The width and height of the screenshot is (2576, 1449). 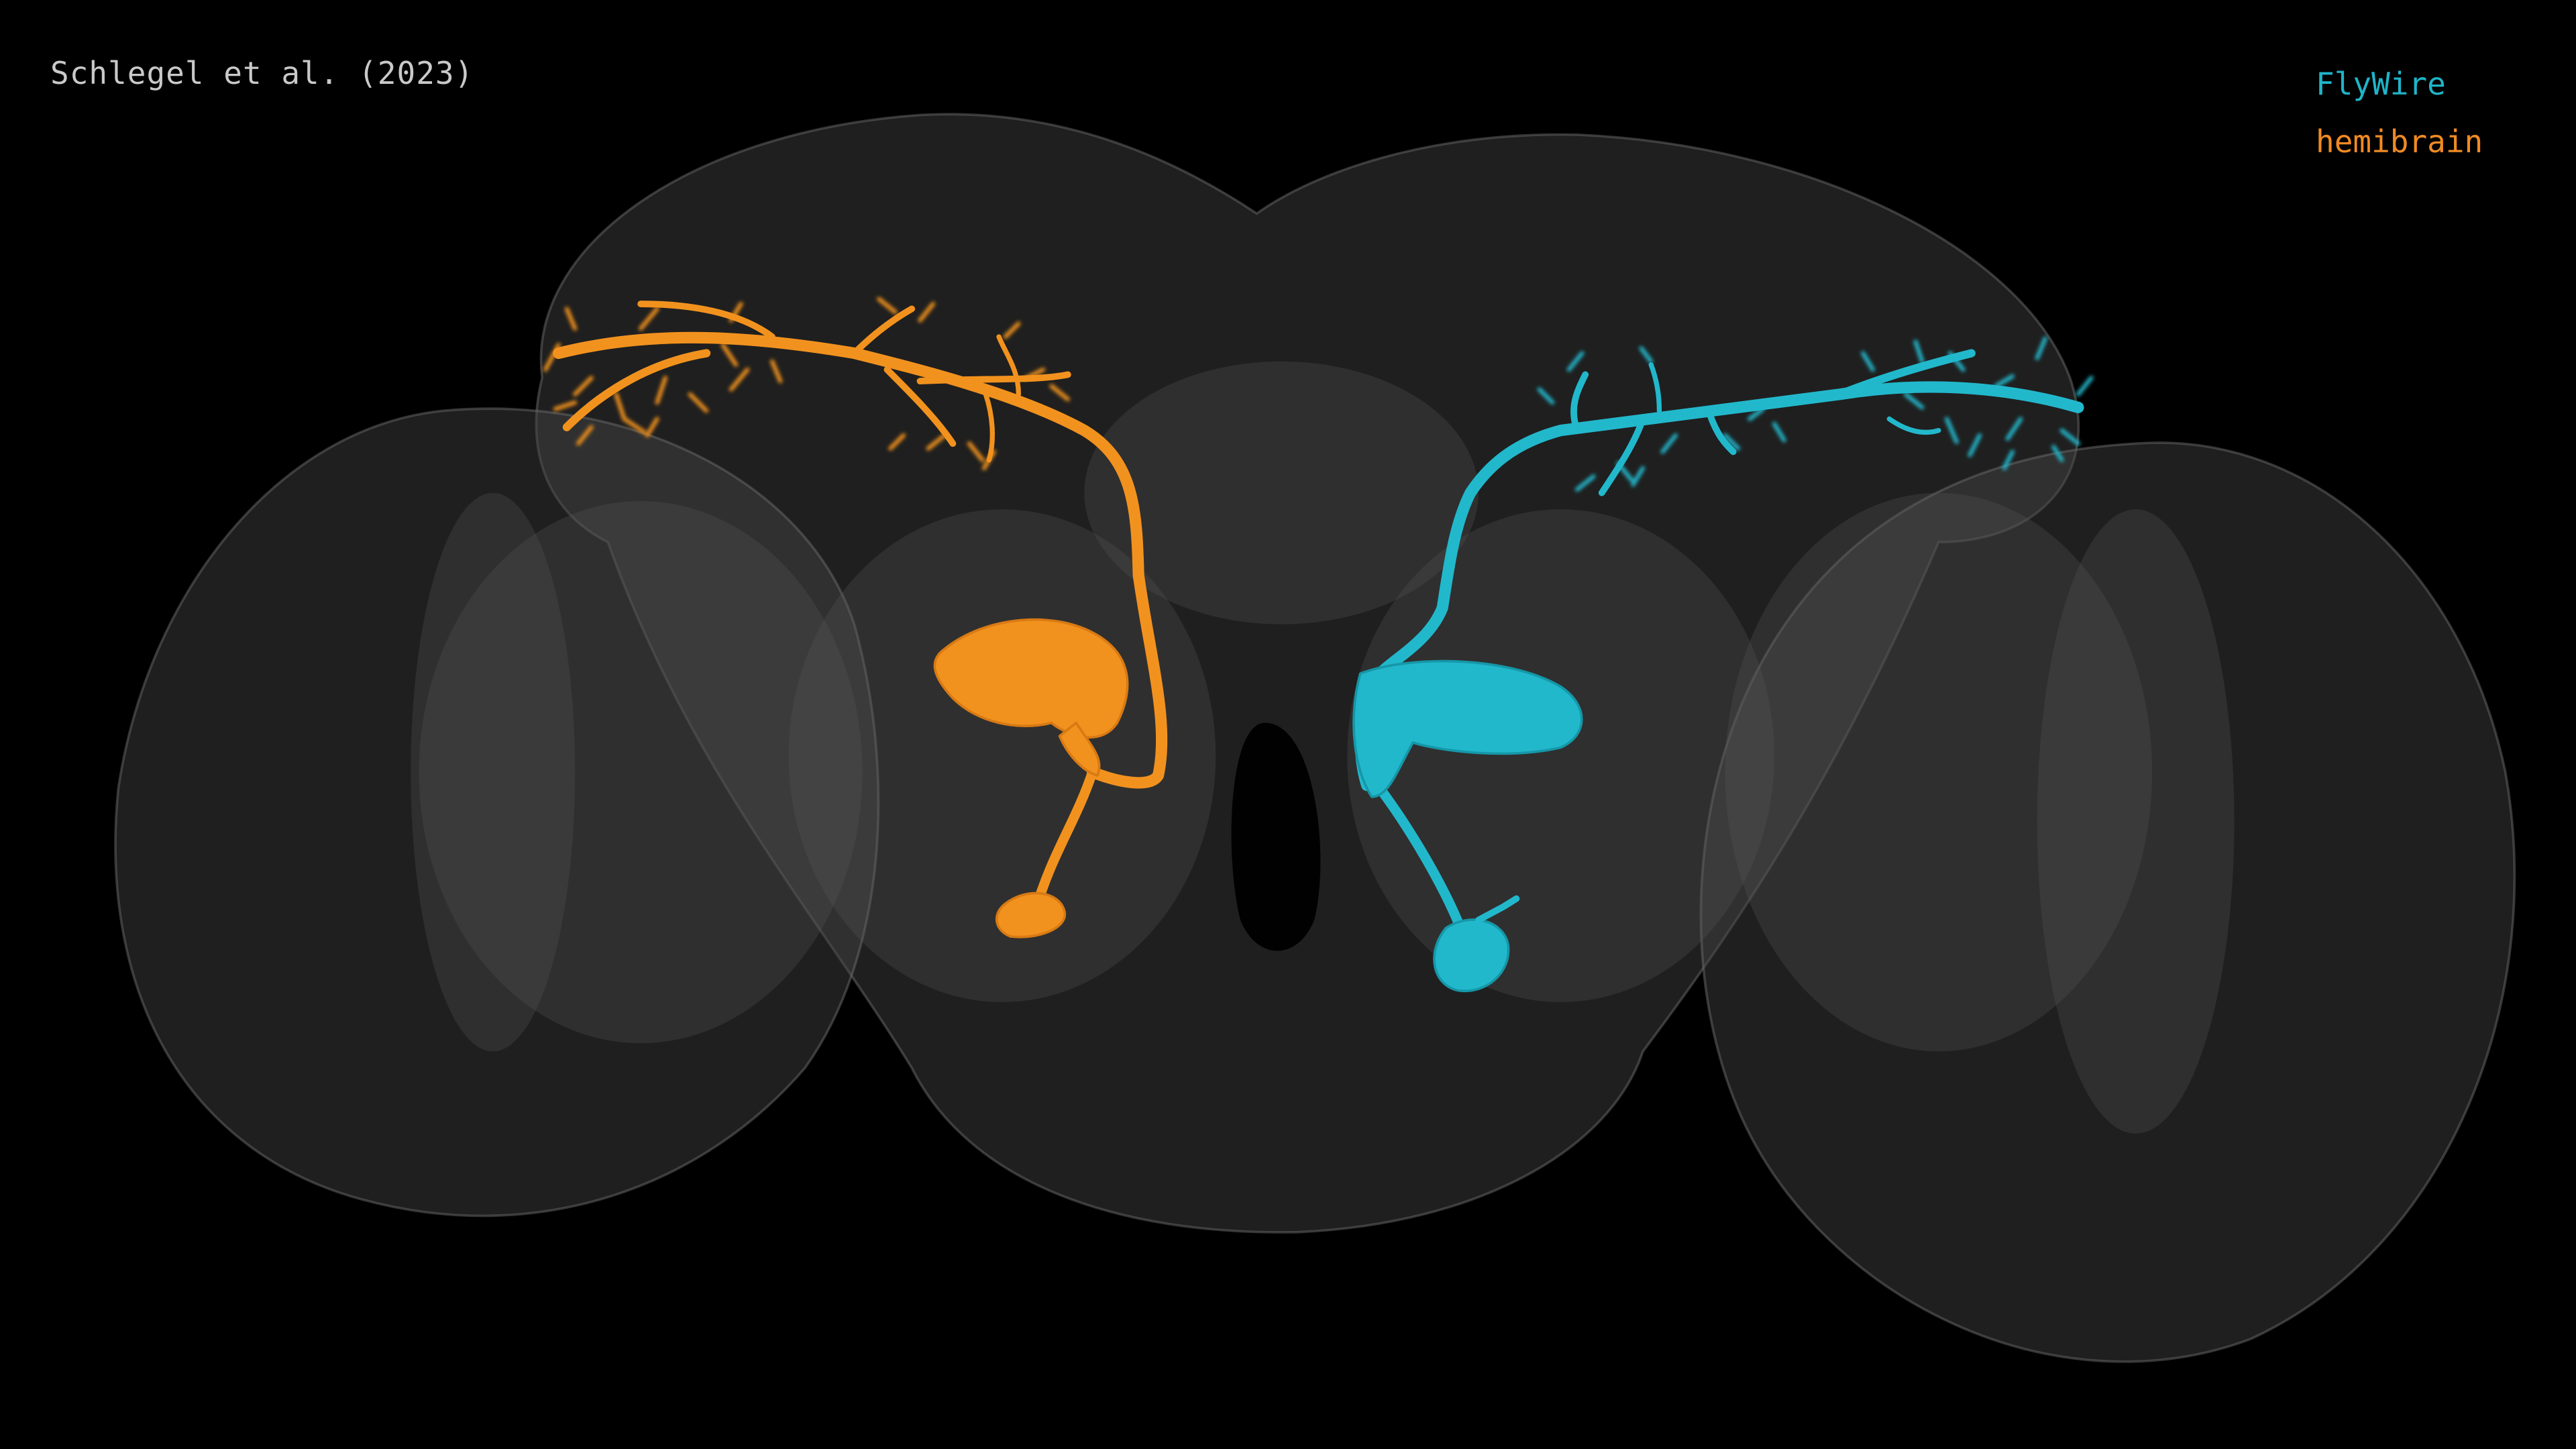 I want to click on credit-text: Schlegel et al. (2023), so click(x=262, y=73).